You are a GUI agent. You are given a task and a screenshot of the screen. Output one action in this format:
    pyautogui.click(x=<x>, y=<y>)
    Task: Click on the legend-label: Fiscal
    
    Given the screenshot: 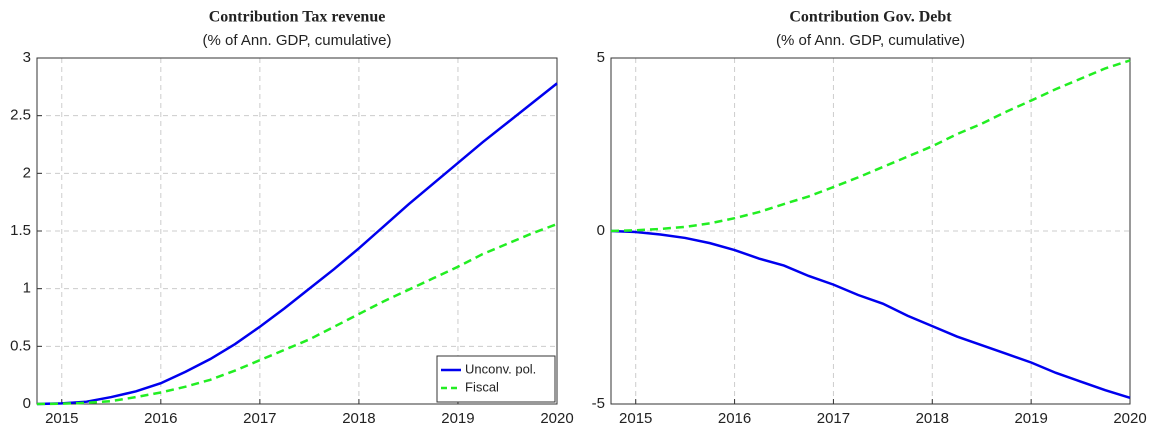 What is the action you would take?
    pyautogui.click(x=482, y=386)
    